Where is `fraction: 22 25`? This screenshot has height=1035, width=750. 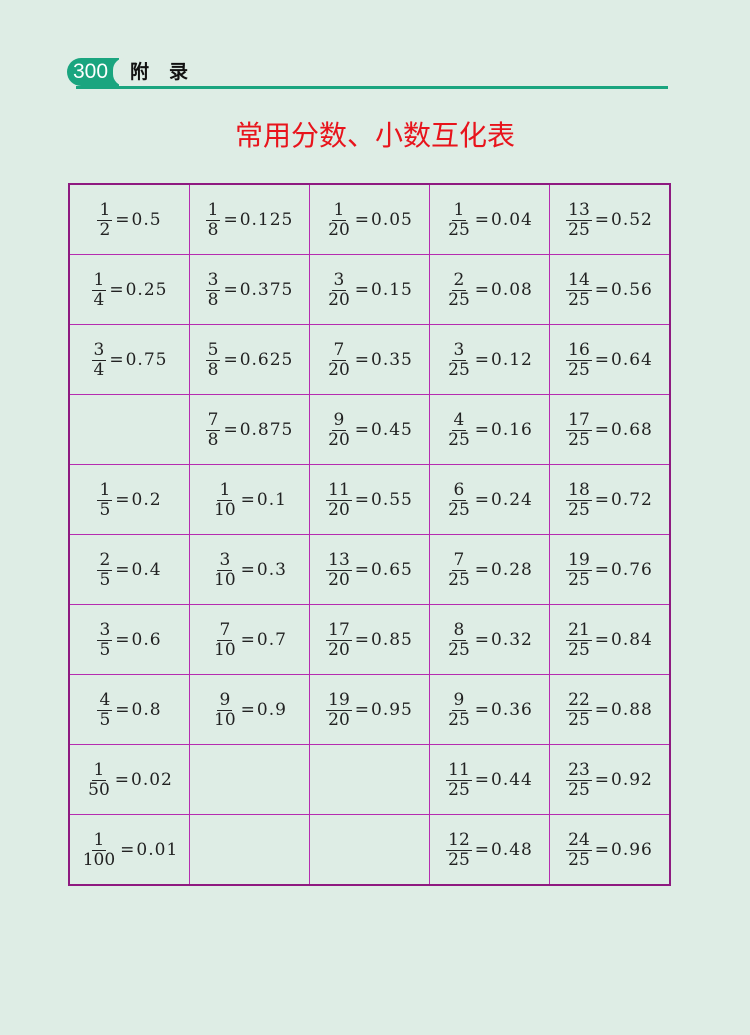 fraction: 22 25 is located at coordinates (579, 710).